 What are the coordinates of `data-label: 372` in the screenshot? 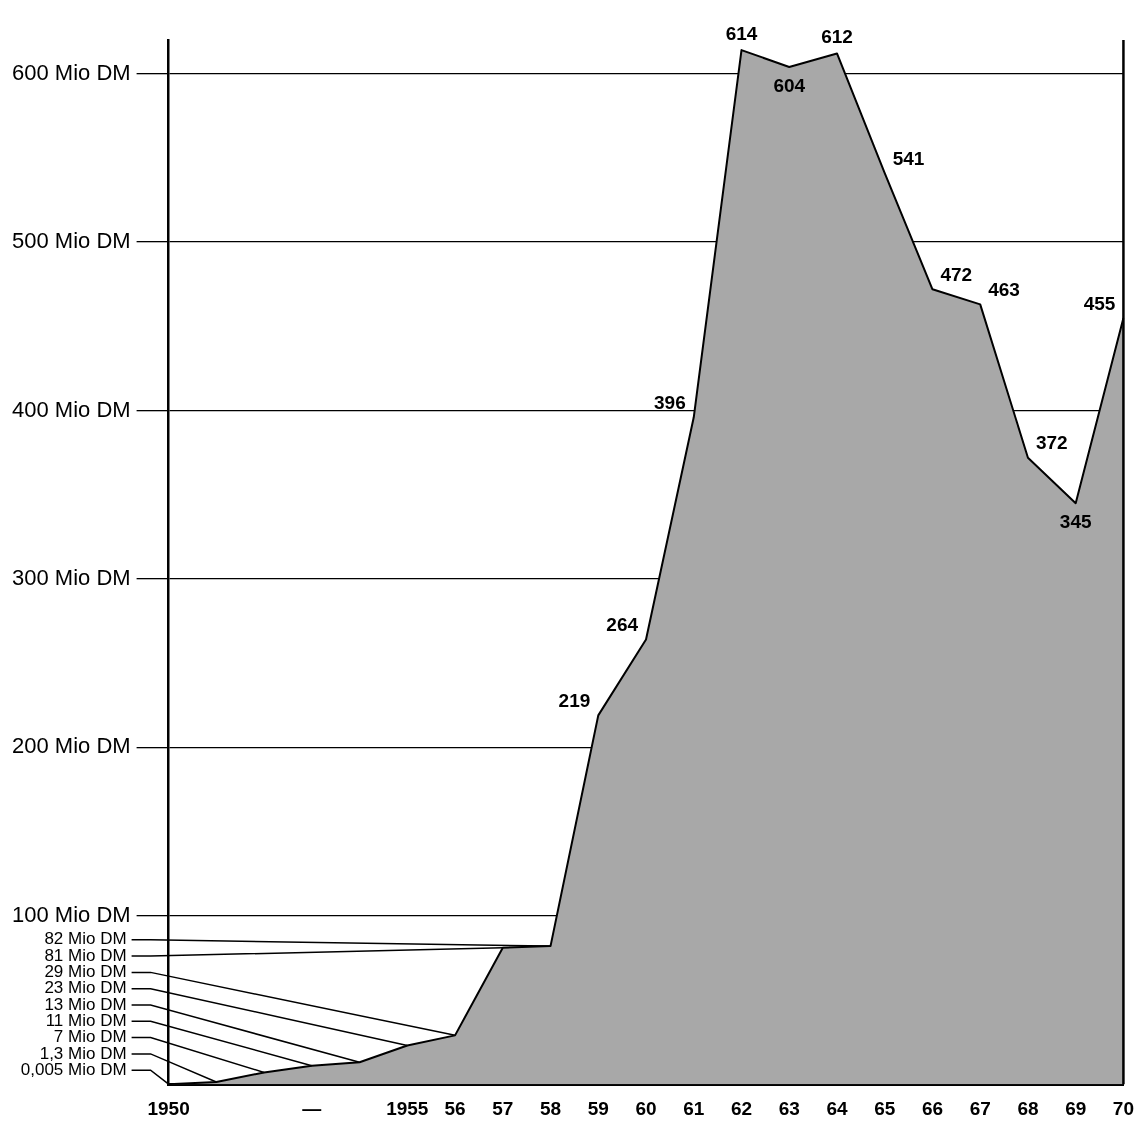 It's located at (1051, 443).